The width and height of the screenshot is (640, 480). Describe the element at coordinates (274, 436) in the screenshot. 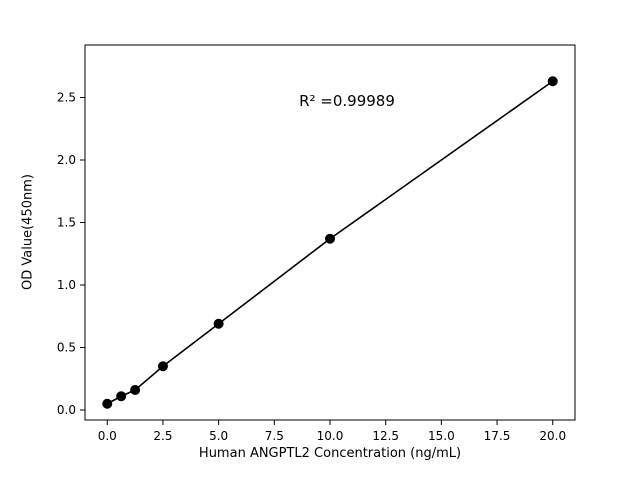

I see `x-tick-label: 7.5` at that location.